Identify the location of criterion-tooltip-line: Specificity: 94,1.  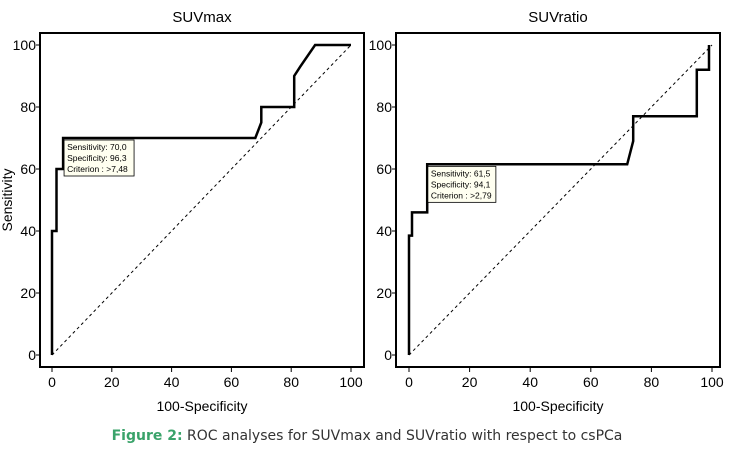
(461, 184).